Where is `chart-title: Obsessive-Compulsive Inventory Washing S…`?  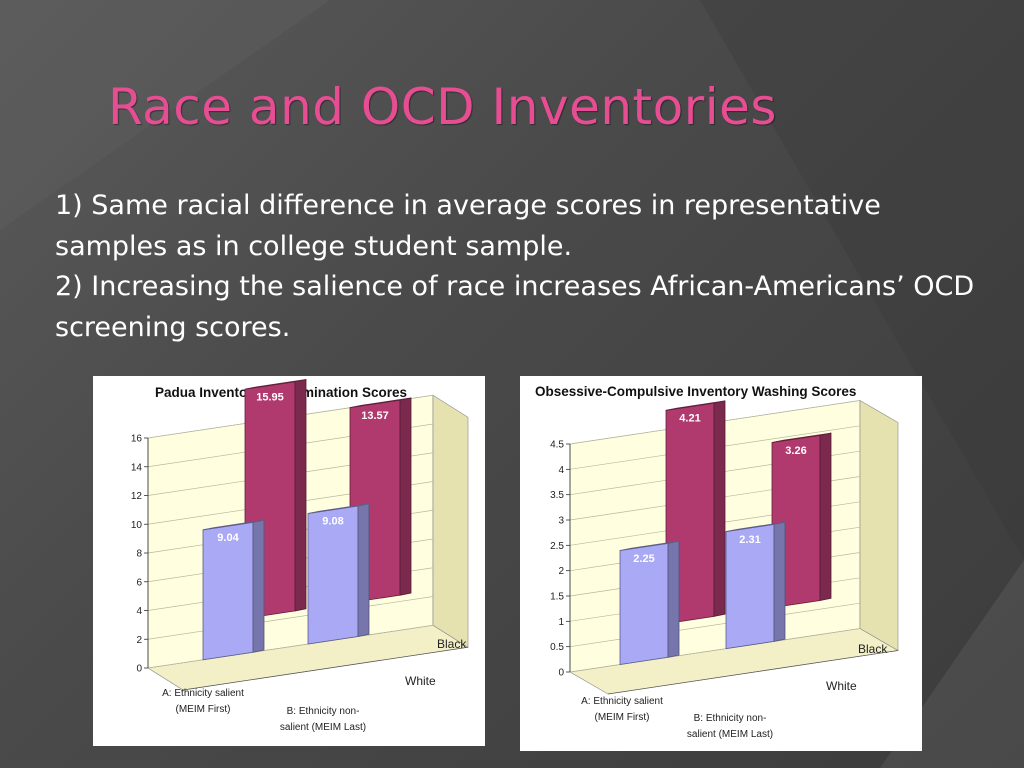
chart-title: Obsessive-Compulsive Inventory Washing S… is located at coordinates (695, 391).